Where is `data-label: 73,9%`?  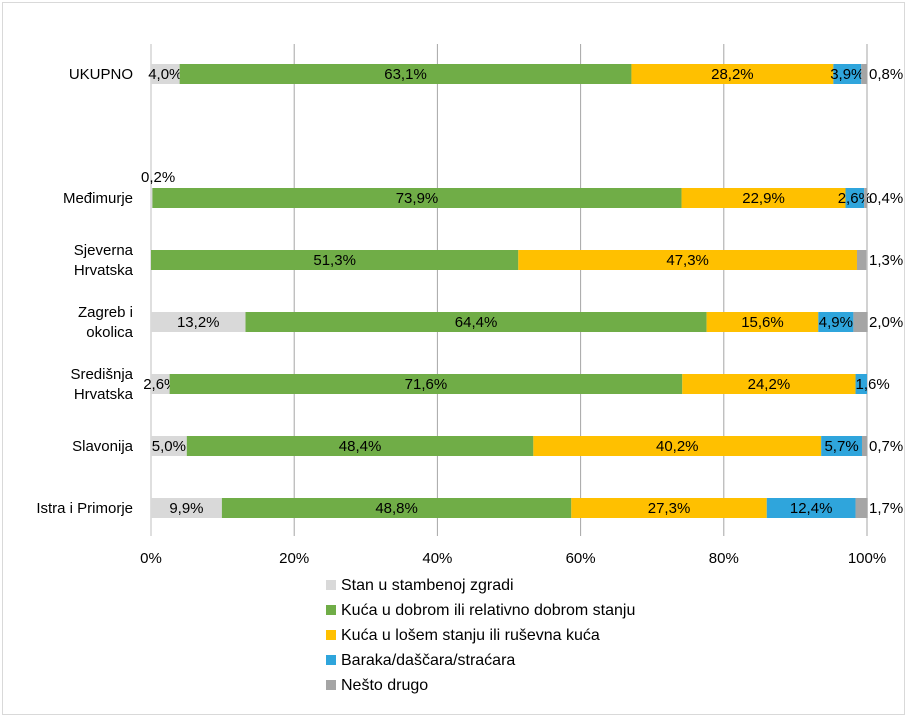 data-label: 73,9% is located at coordinates (417, 198).